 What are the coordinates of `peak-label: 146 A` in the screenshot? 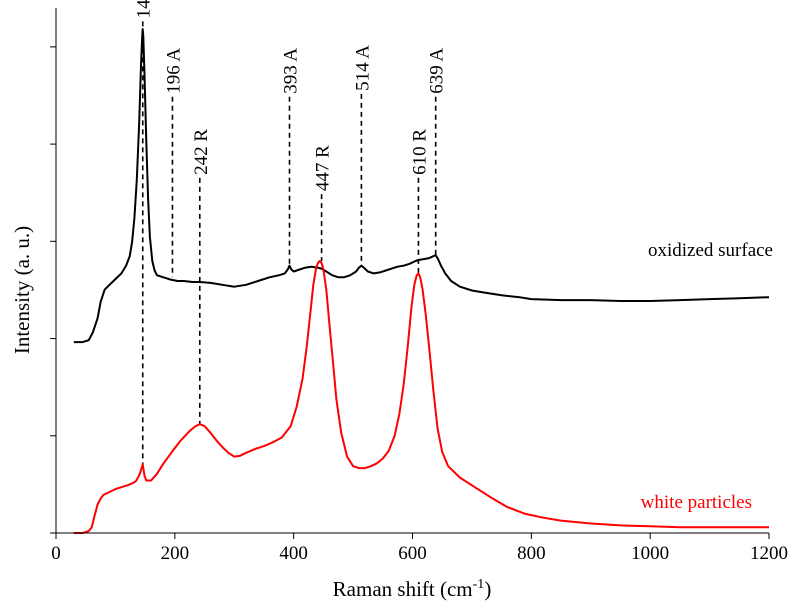 It's located at (144, 9).